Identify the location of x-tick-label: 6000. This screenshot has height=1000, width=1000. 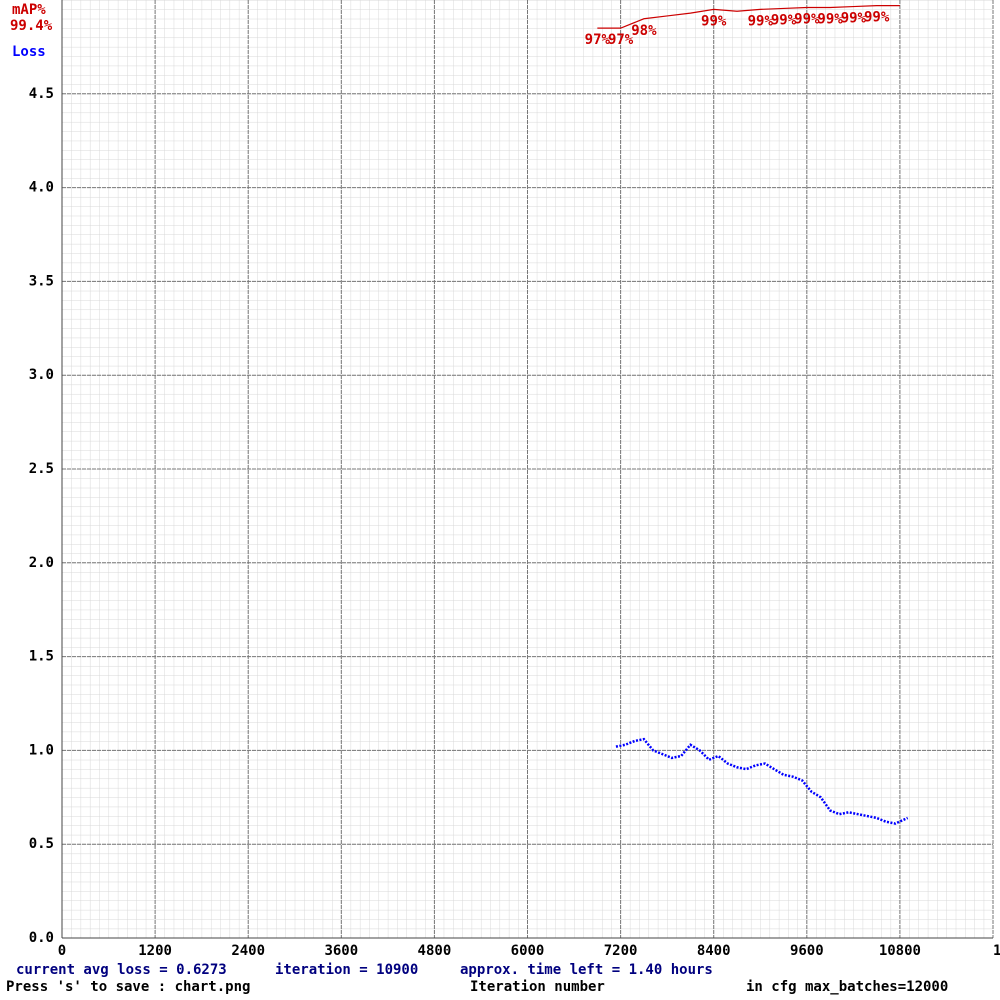
(528, 951).